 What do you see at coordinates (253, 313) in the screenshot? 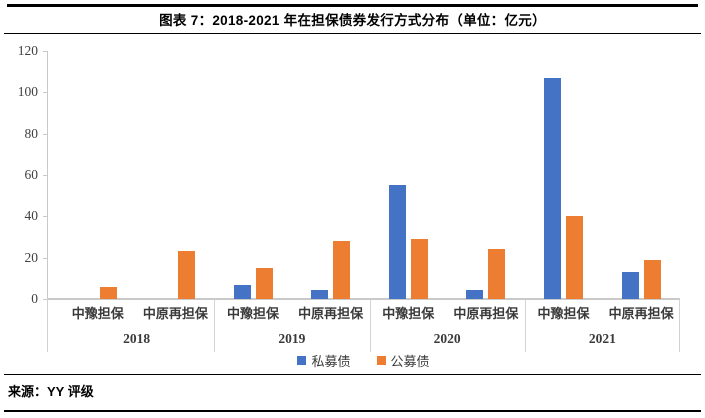
I see `category-label-2019-中豫担保: 中豫担保` at bounding box center [253, 313].